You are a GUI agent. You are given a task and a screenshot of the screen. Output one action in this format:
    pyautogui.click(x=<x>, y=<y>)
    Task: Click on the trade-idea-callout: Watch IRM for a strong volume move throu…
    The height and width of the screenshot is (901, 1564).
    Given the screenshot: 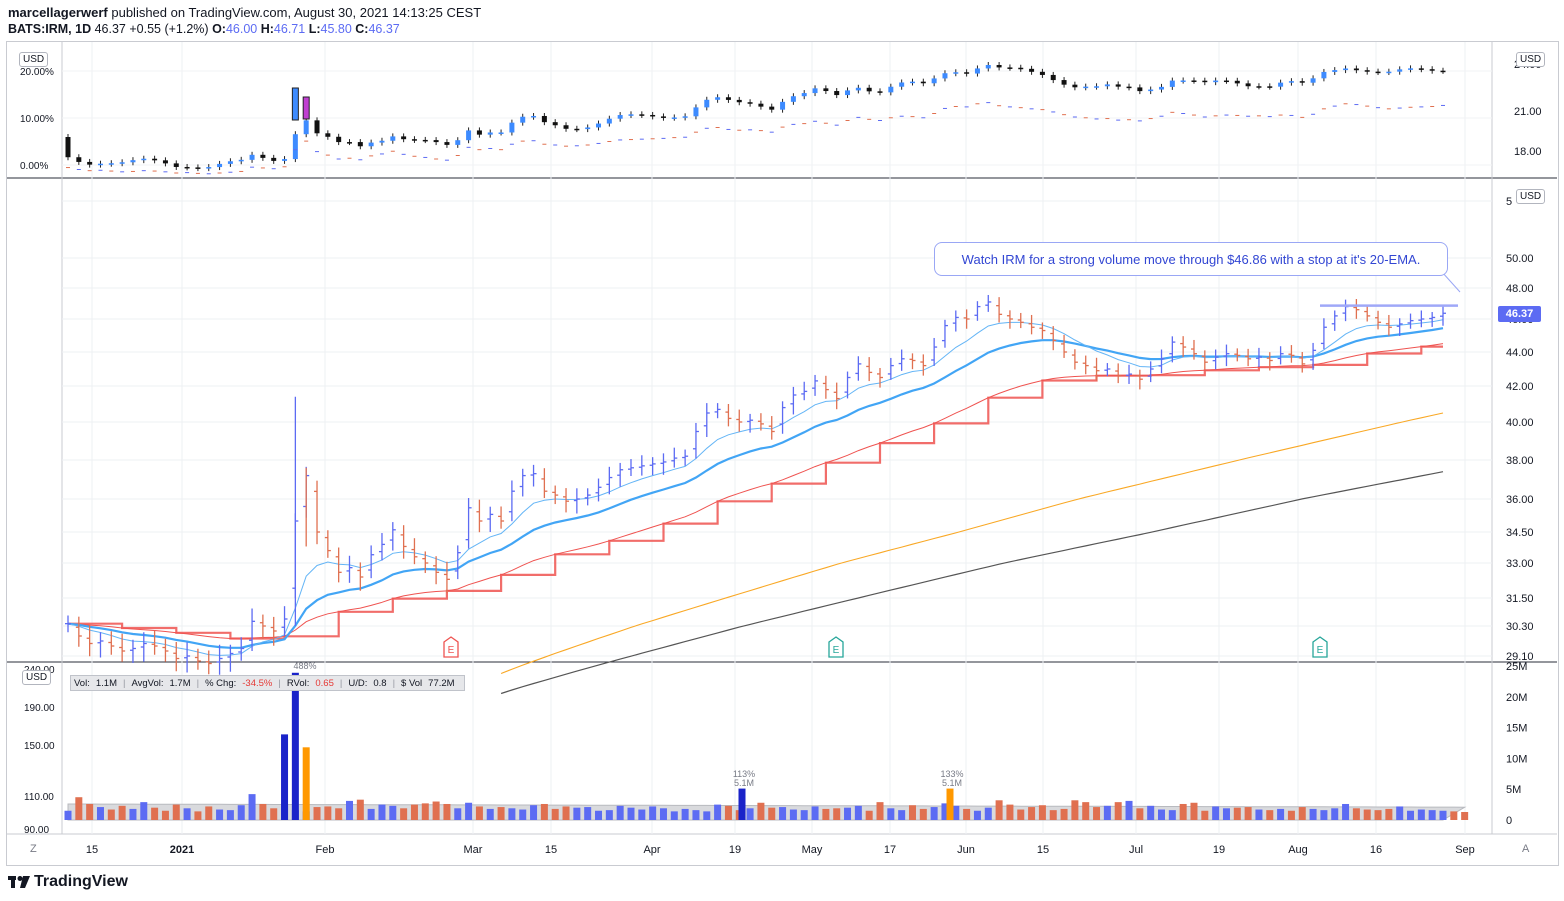 What is the action you would take?
    pyautogui.click(x=1191, y=259)
    